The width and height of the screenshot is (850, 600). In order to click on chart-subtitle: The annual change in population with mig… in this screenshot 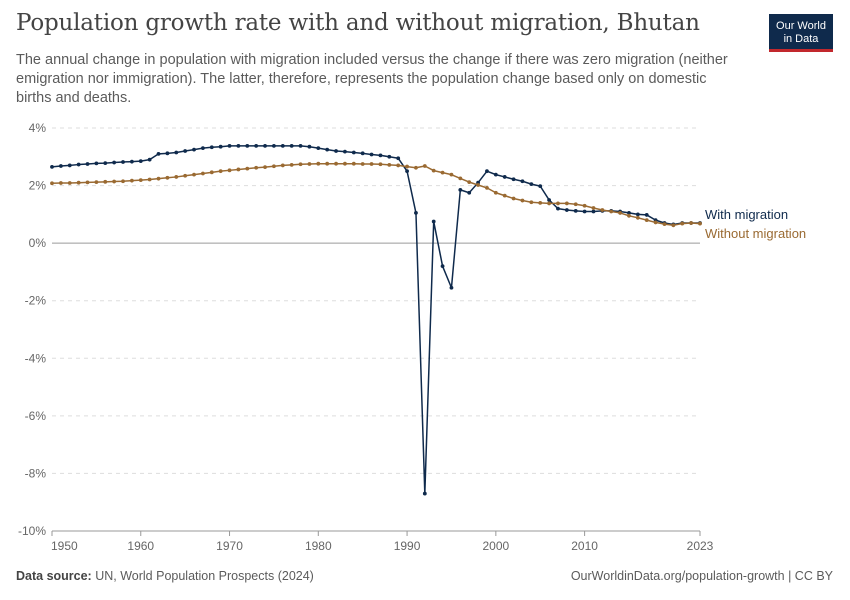, I will do `click(372, 79)`.